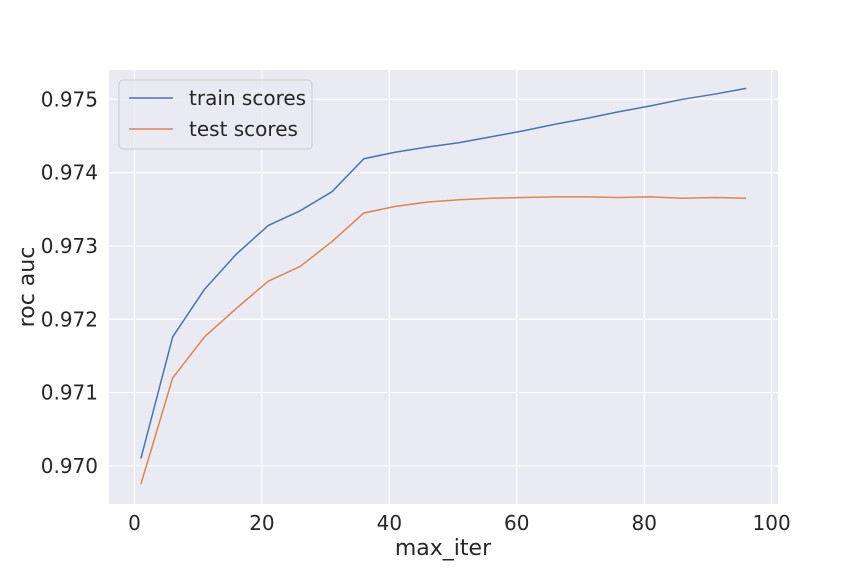 This screenshot has height=576, width=864. What do you see at coordinates (69, 282) in the screenshot?
I see `y-axis-ticks: 0.970 0.971 0.972 0.973 0.974 0.975` at bounding box center [69, 282].